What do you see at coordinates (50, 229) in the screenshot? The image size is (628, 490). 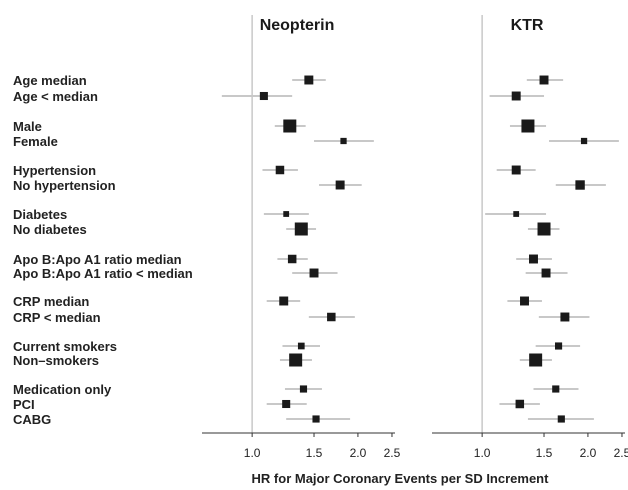 I see `row-label: No diabetes` at bounding box center [50, 229].